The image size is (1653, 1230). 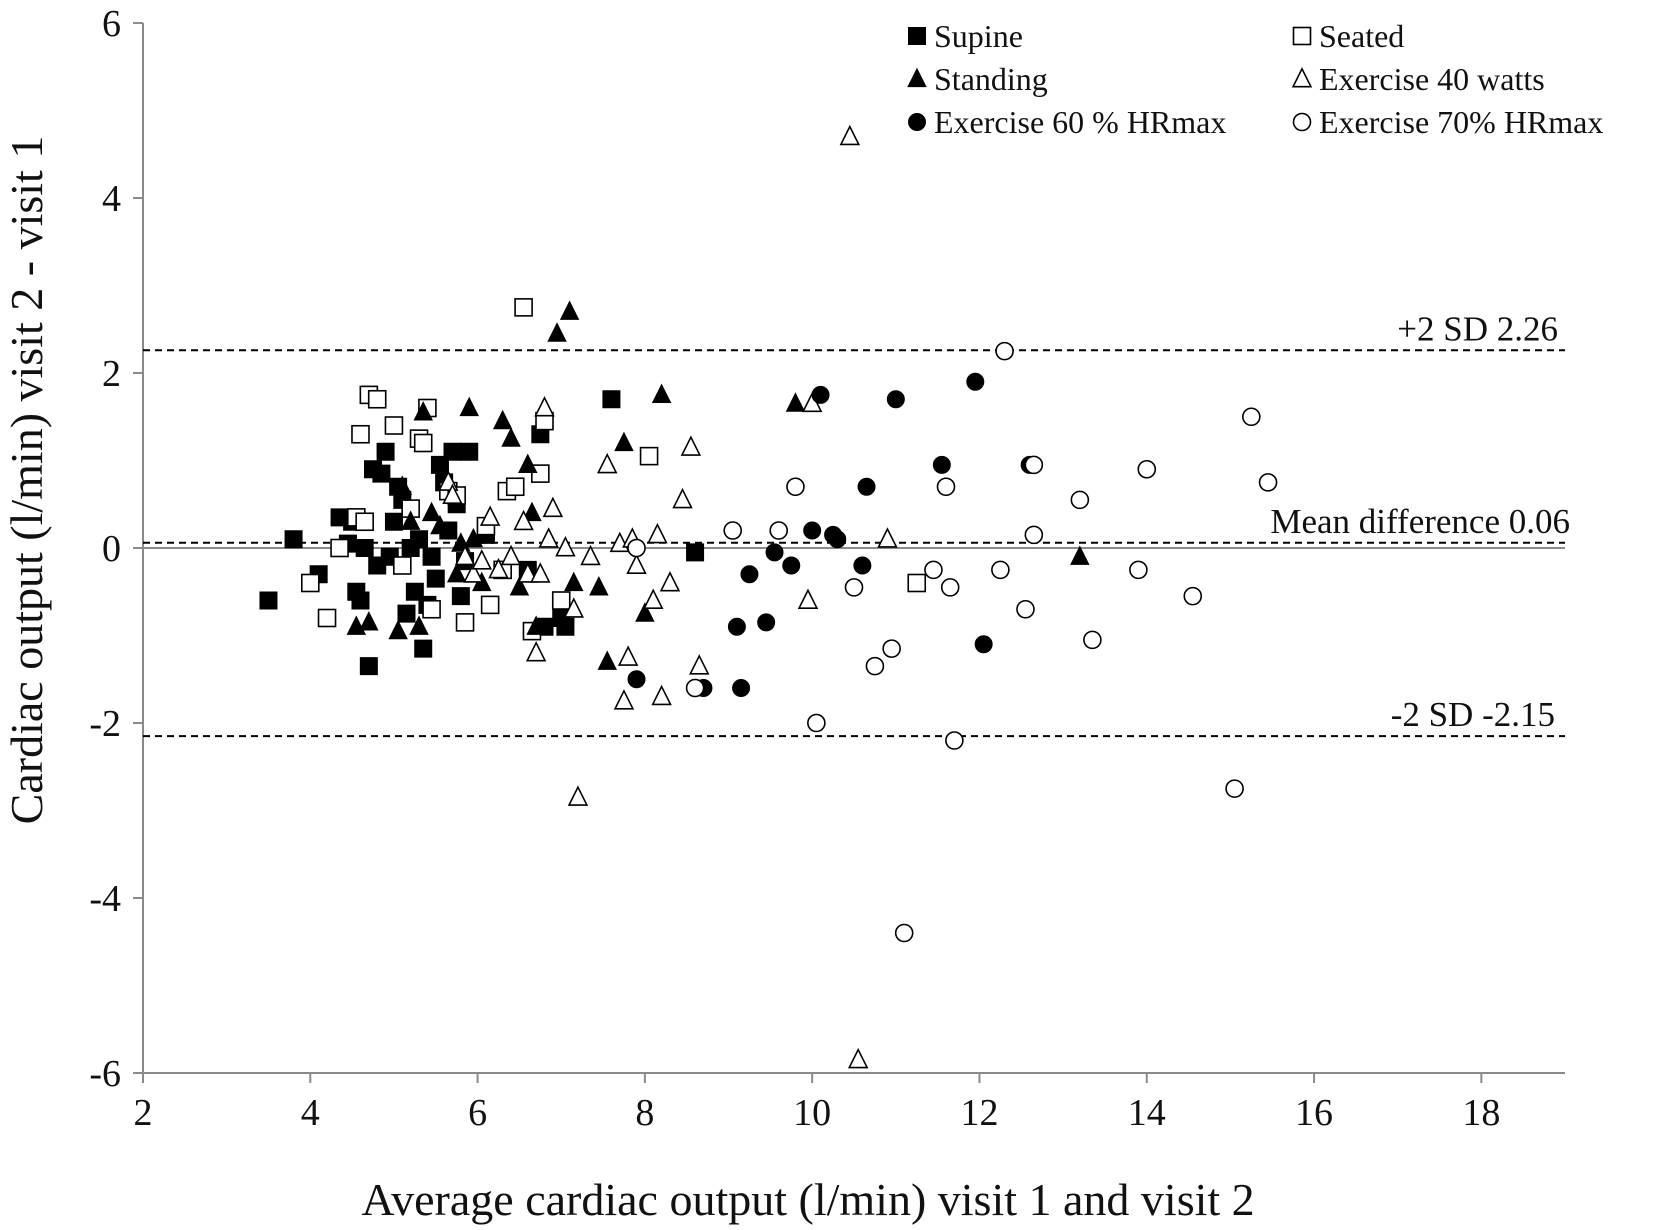 What do you see at coordinates (143, 1113) in the screenshot?
I see `x-tick-label: 2` at bounding box center [143, 1113].